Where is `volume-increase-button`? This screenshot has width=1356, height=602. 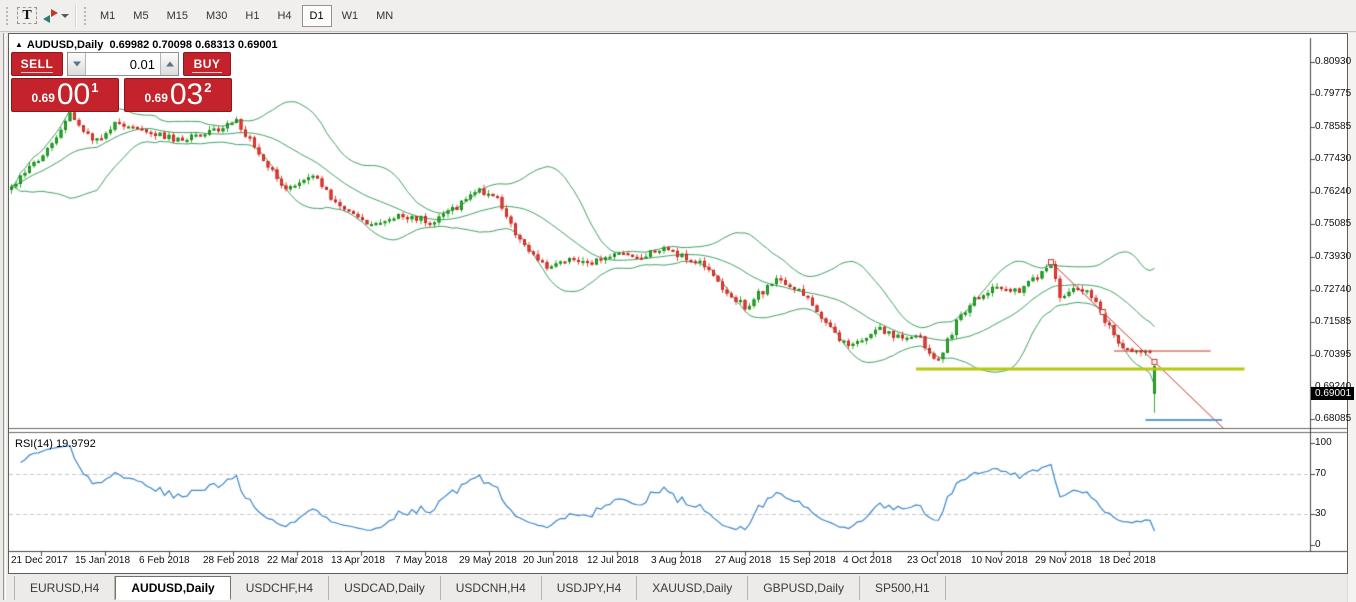
volume-increase-button is located at coordinates (169, 64).